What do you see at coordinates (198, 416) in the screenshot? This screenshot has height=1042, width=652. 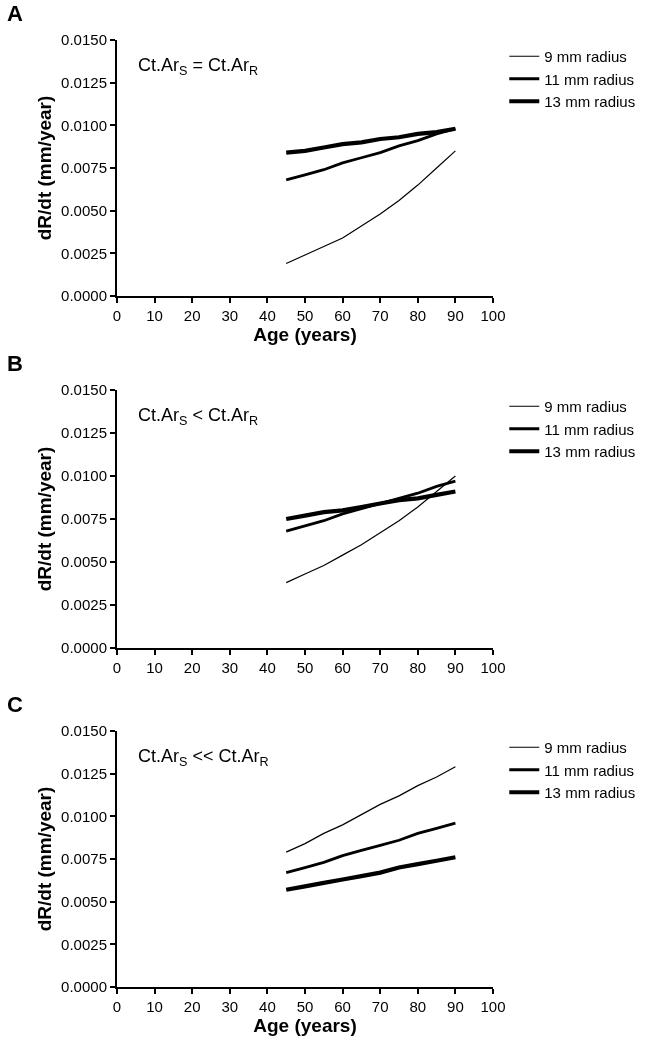 I see `annotation: Ct.Ar$_{S}$ < Ct.Ar$_{R}$` at bounding box center [198, 416].